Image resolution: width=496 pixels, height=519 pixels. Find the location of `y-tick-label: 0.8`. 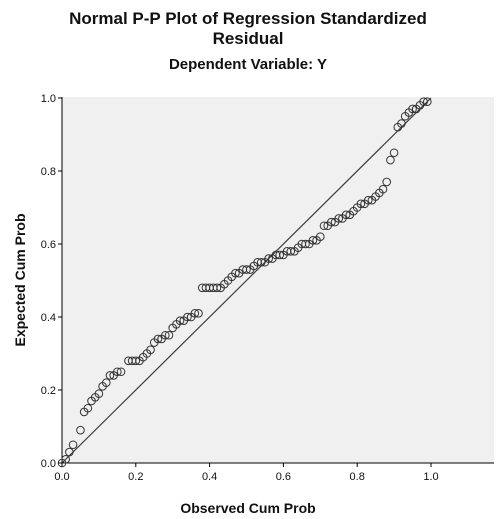

y-tick-label: 0.8 is located at coordinates (48, 172).